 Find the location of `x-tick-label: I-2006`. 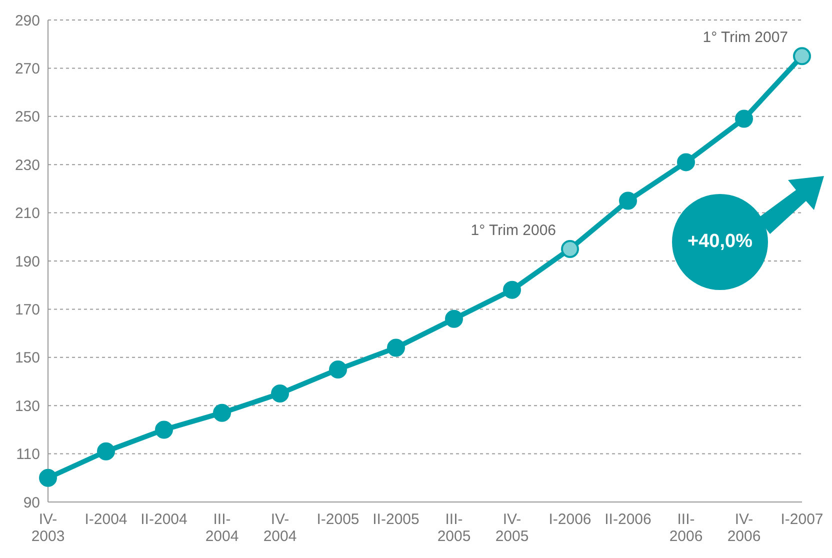

x-tick-label: I-2006 is located at coordinates (570, 519).